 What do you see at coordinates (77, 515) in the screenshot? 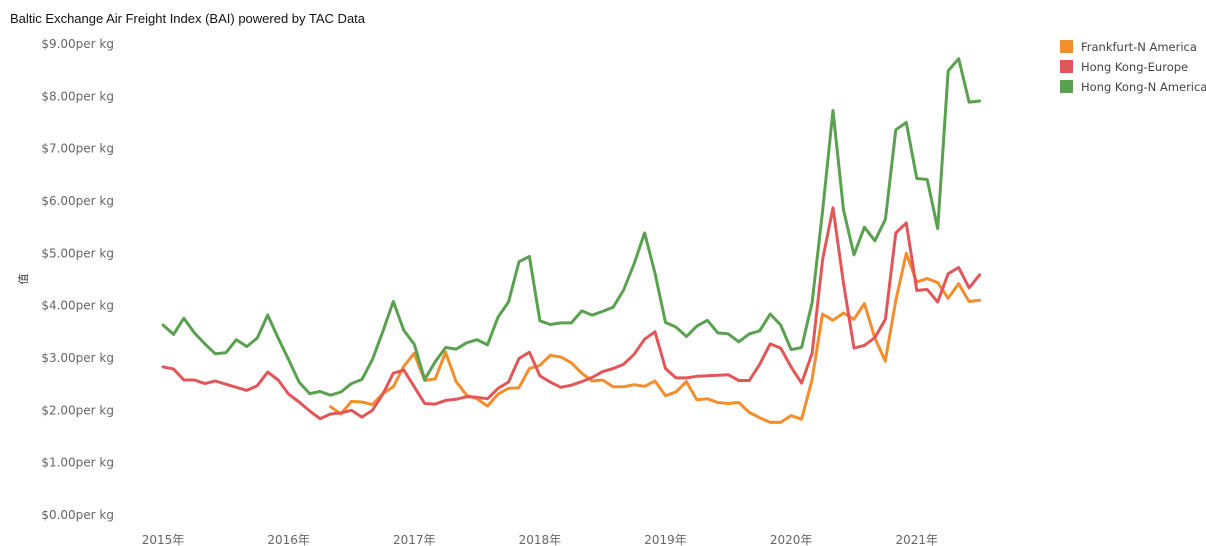
I see `y-tick-label: $0.00per kg` at bounding box center [77, 515].